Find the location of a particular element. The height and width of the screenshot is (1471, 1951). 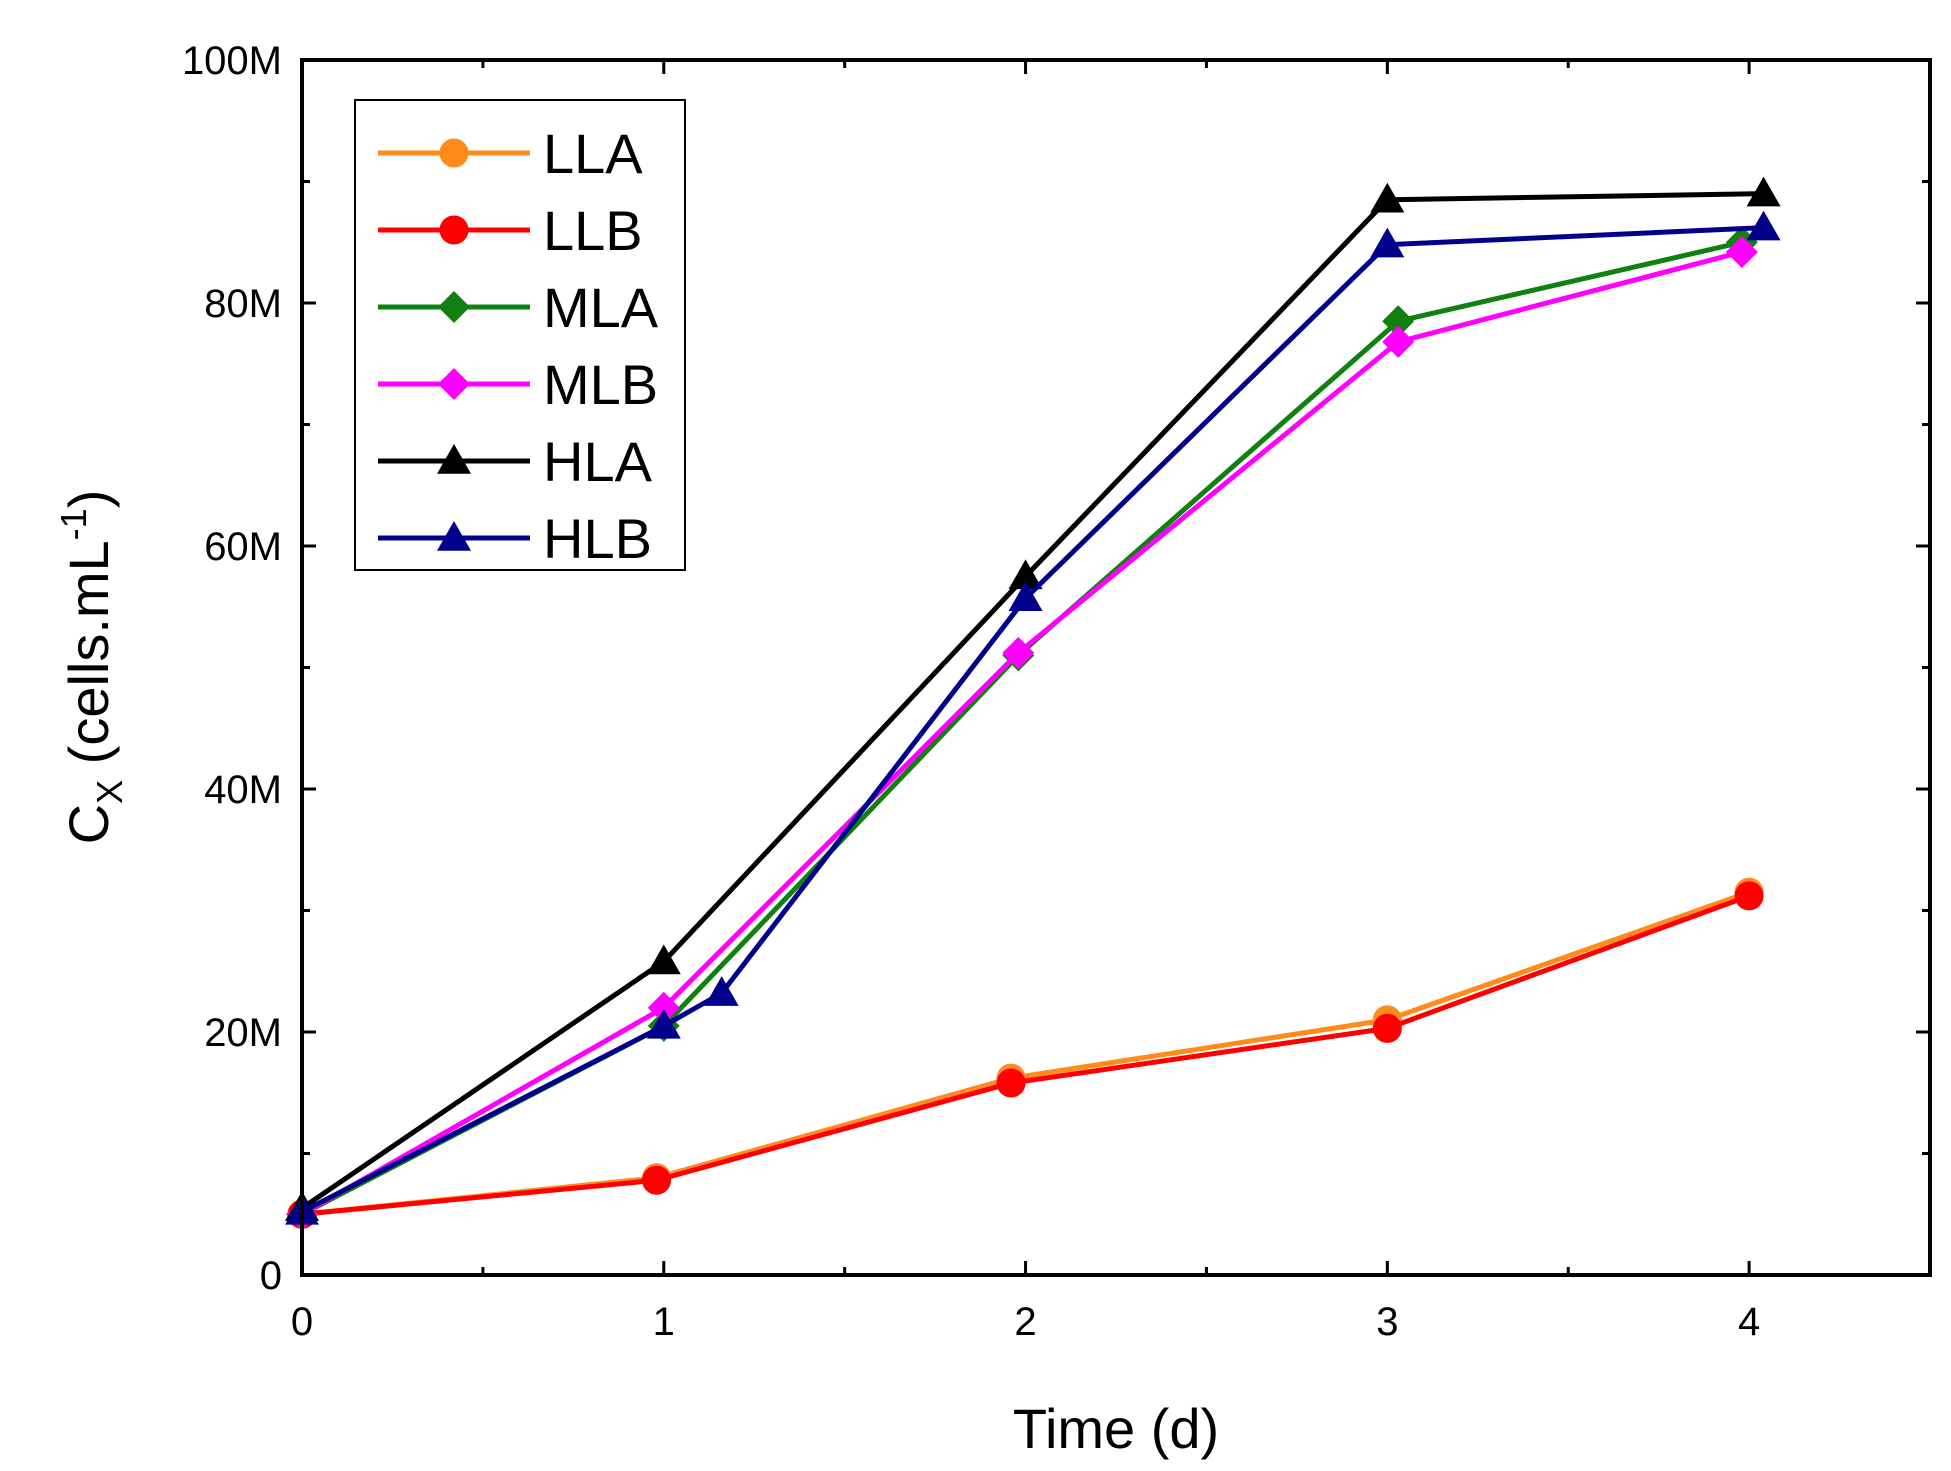

legend-label: MLB is located at coordinates (600, 384).